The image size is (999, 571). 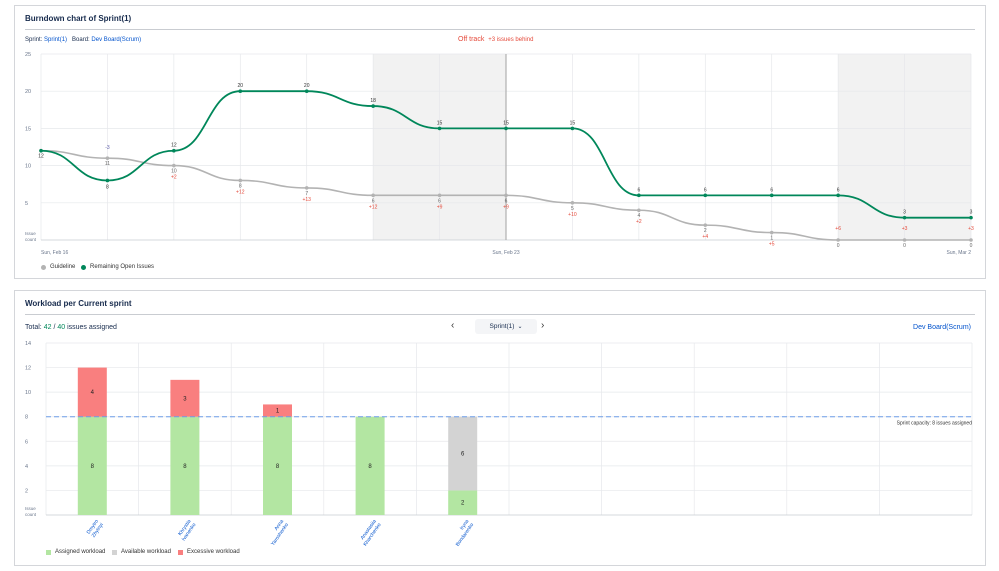 I want to click on category-label-1: KhrystiaIvanenko, so click(x=187, y=531).